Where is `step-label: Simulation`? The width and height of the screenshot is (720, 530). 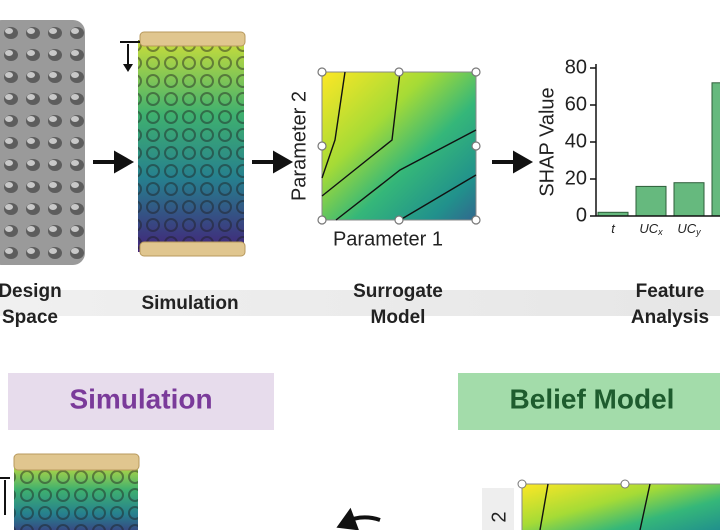
step-label: Simulation is located at coordinates (189, 303).